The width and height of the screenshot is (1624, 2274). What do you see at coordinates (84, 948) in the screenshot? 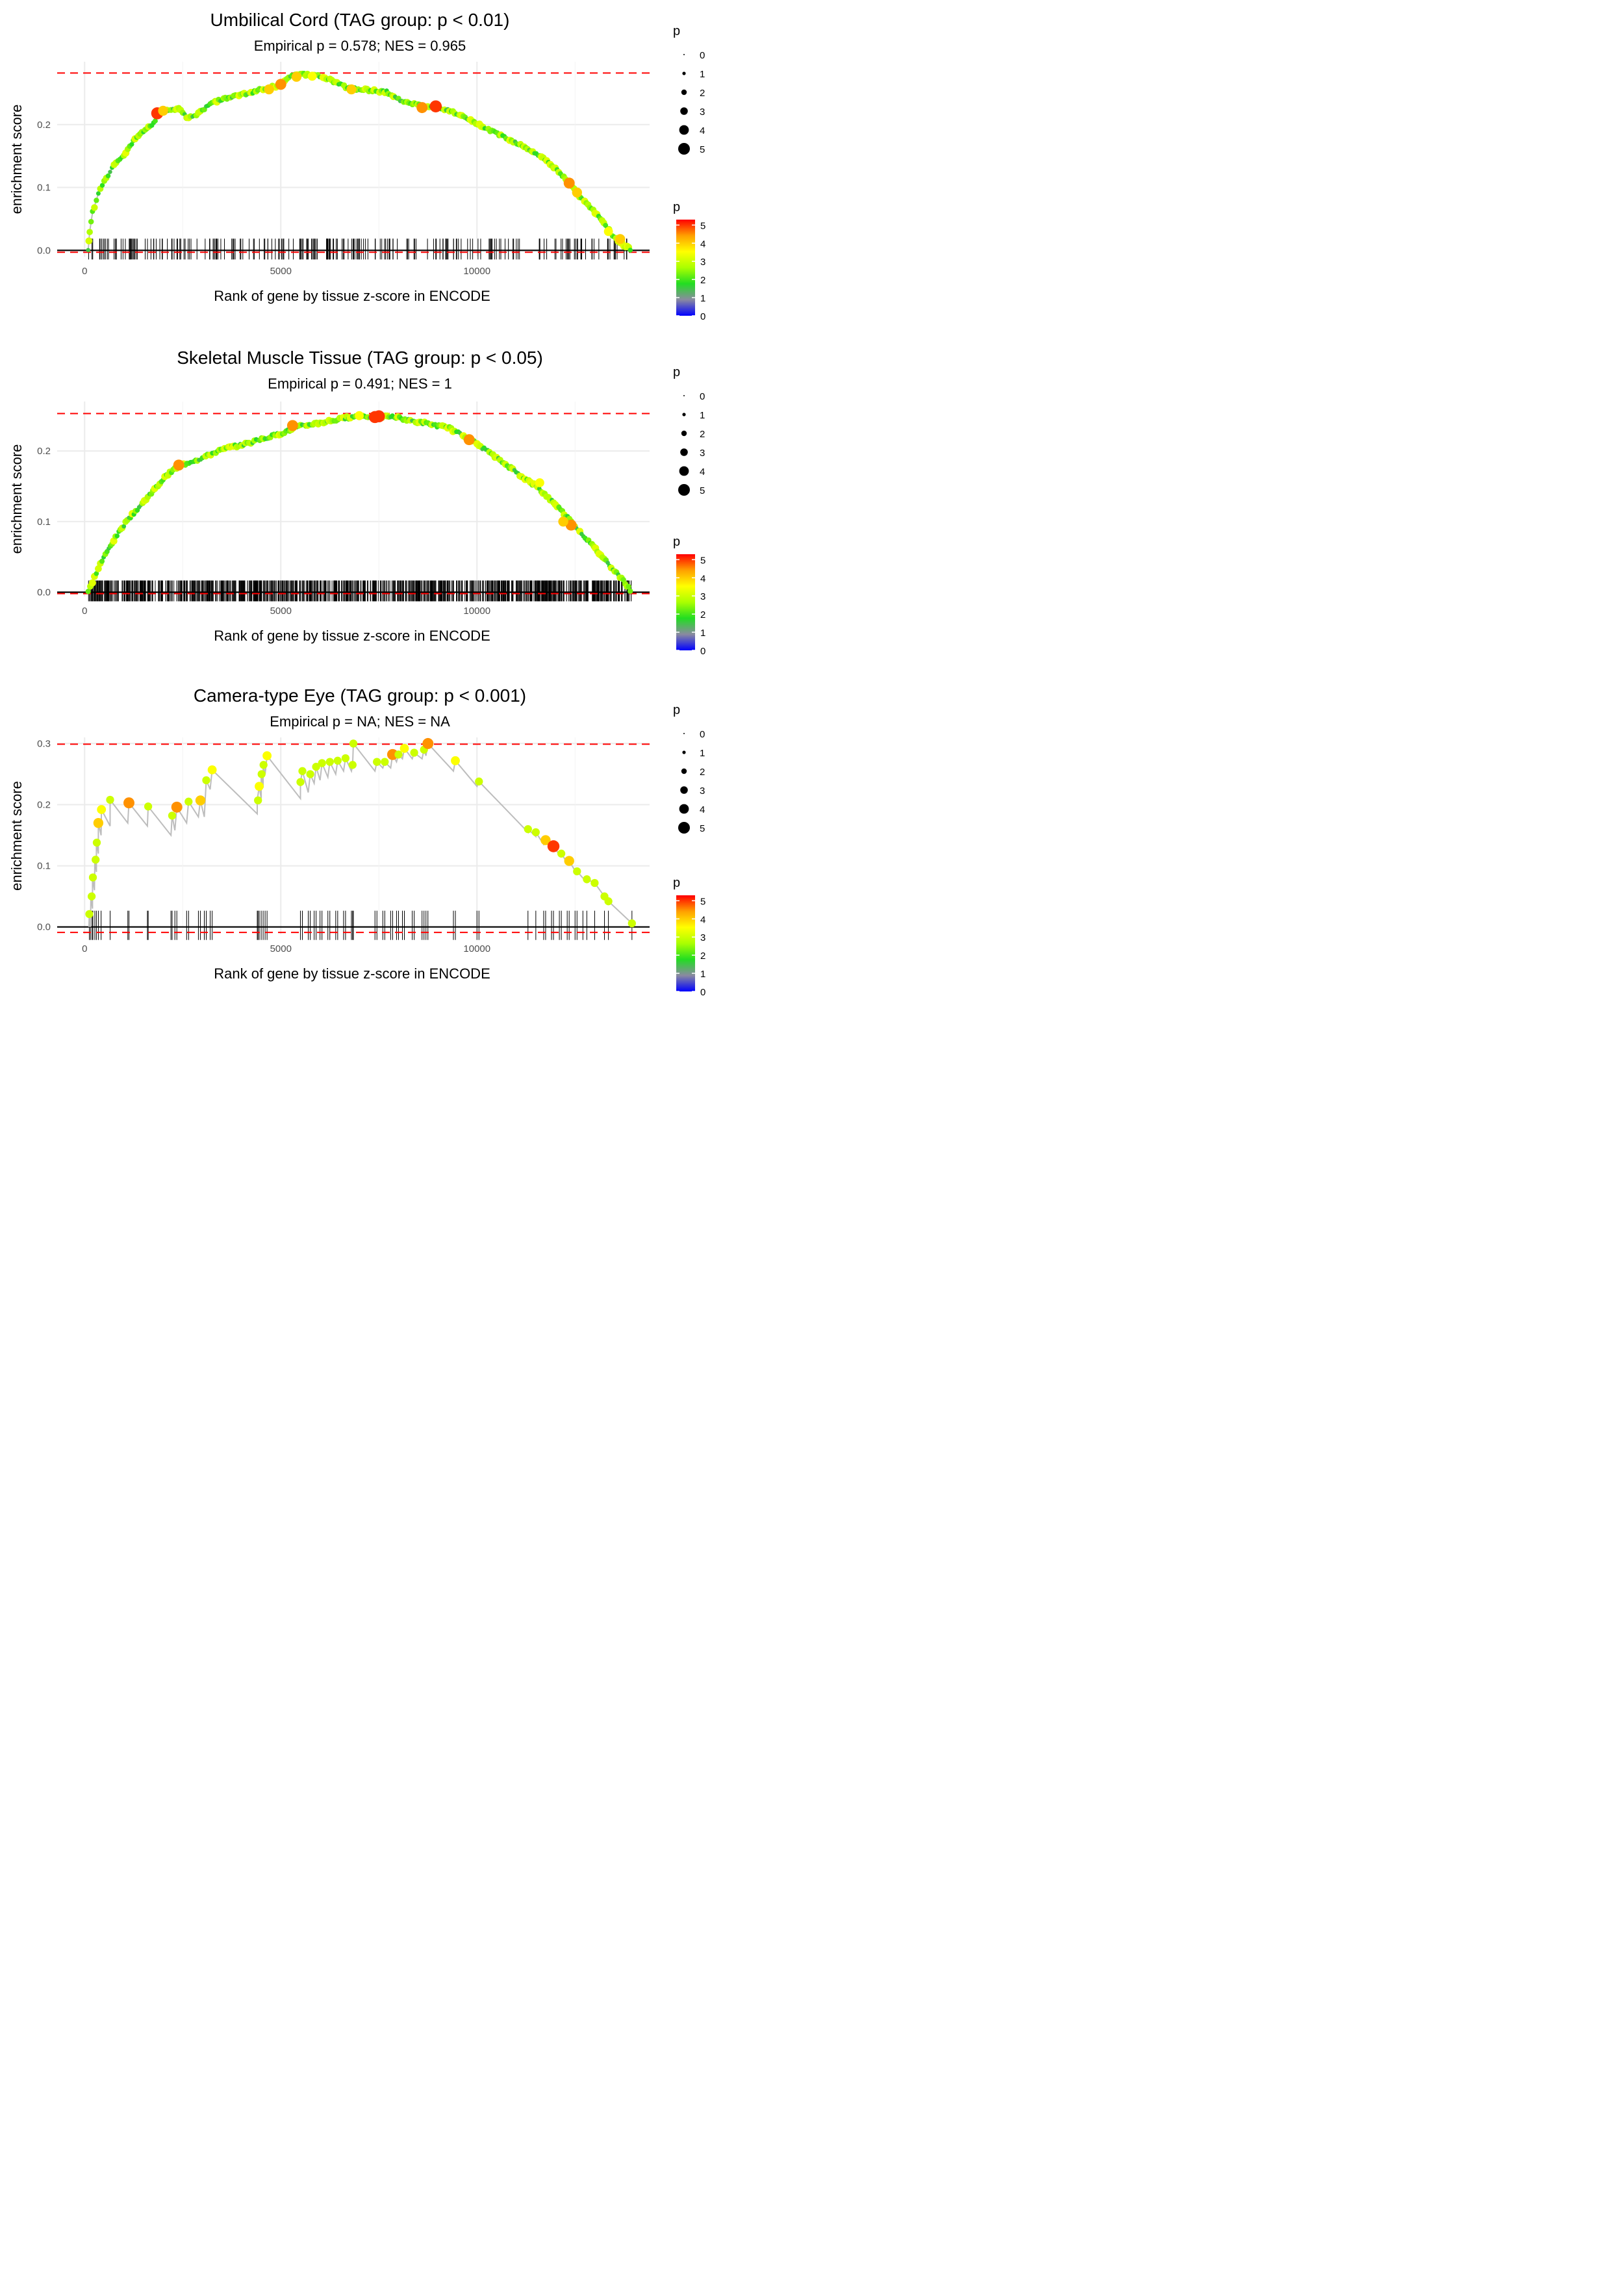
I see `x-tick-label: 0` at bounding box center [84, 948].